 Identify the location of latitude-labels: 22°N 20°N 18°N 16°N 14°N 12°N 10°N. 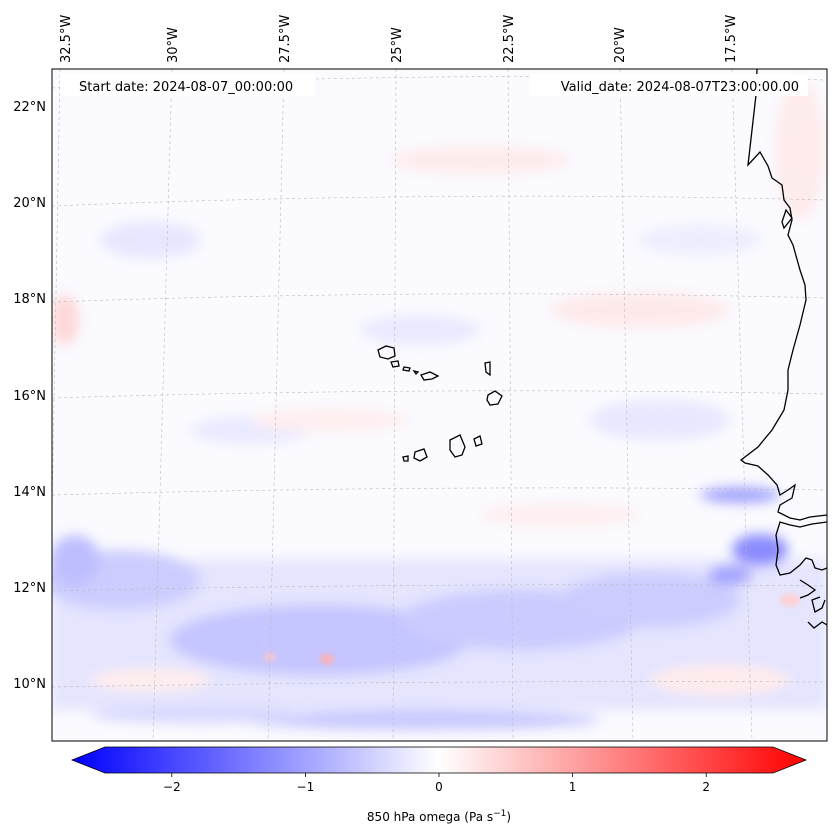
(29, 396).